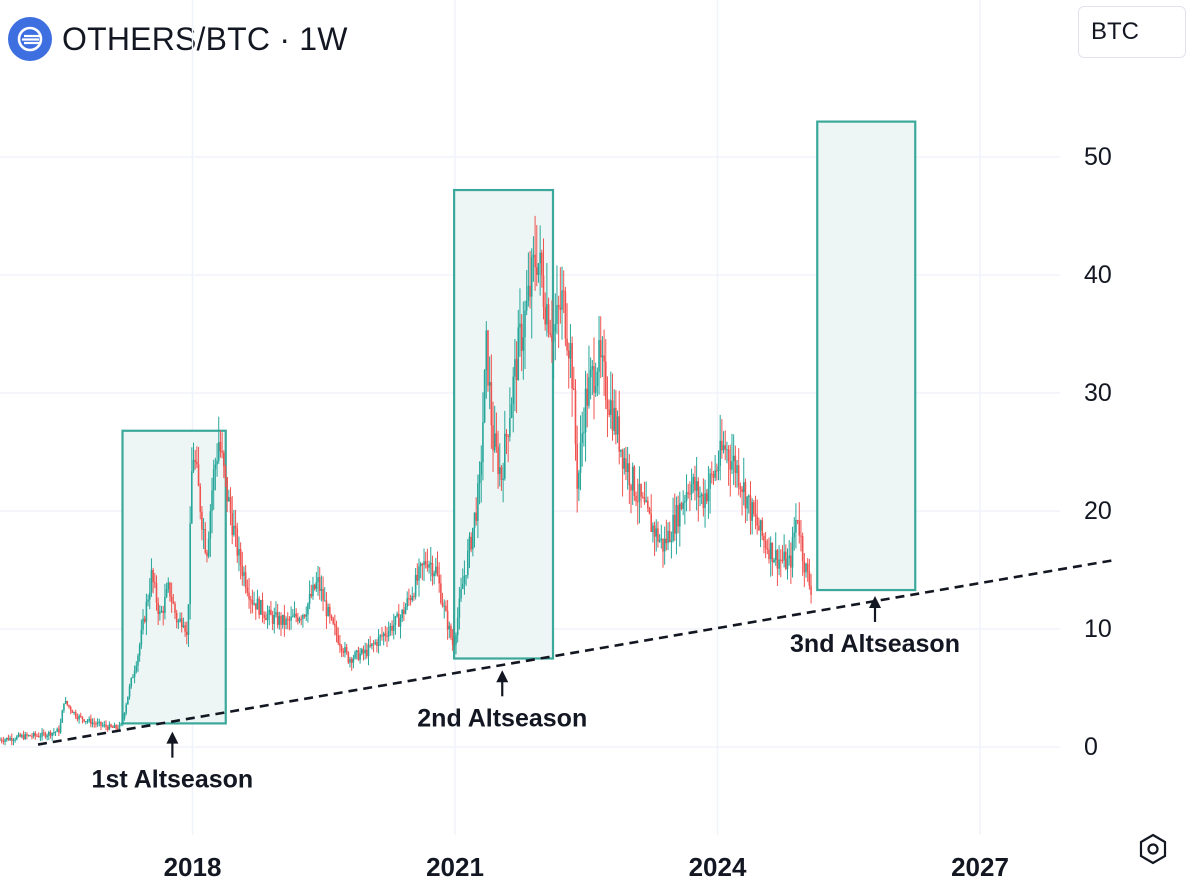 This screenshot has height=892, width=1200. What do you see at coordinates (205, 38) in the screenshot?
I see `symbol-title: OTHERS/BTC · 1W` at bounding box center [205, 38].